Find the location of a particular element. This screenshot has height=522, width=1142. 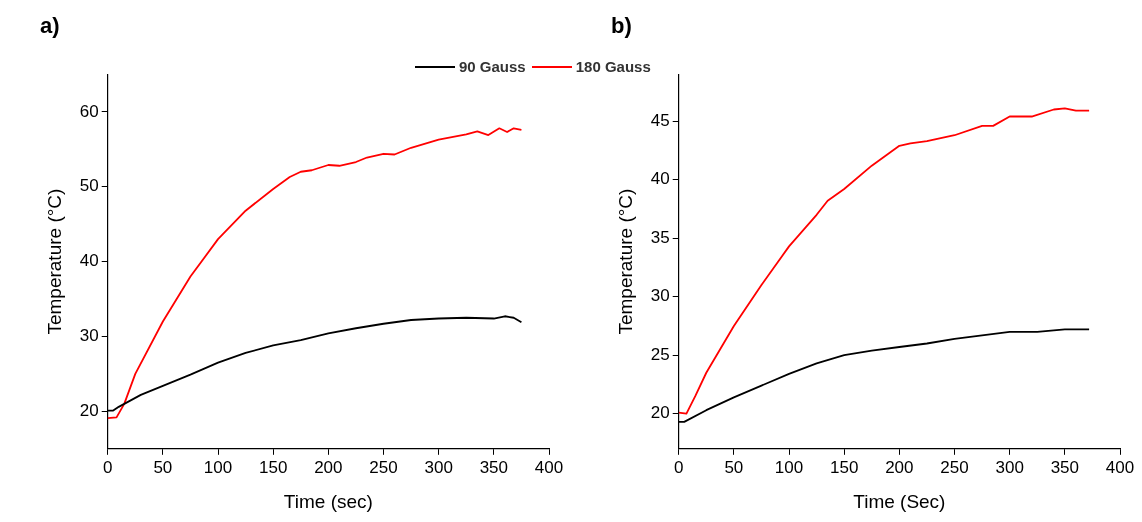

chart-title: a) is located at coordinates (50, 26).